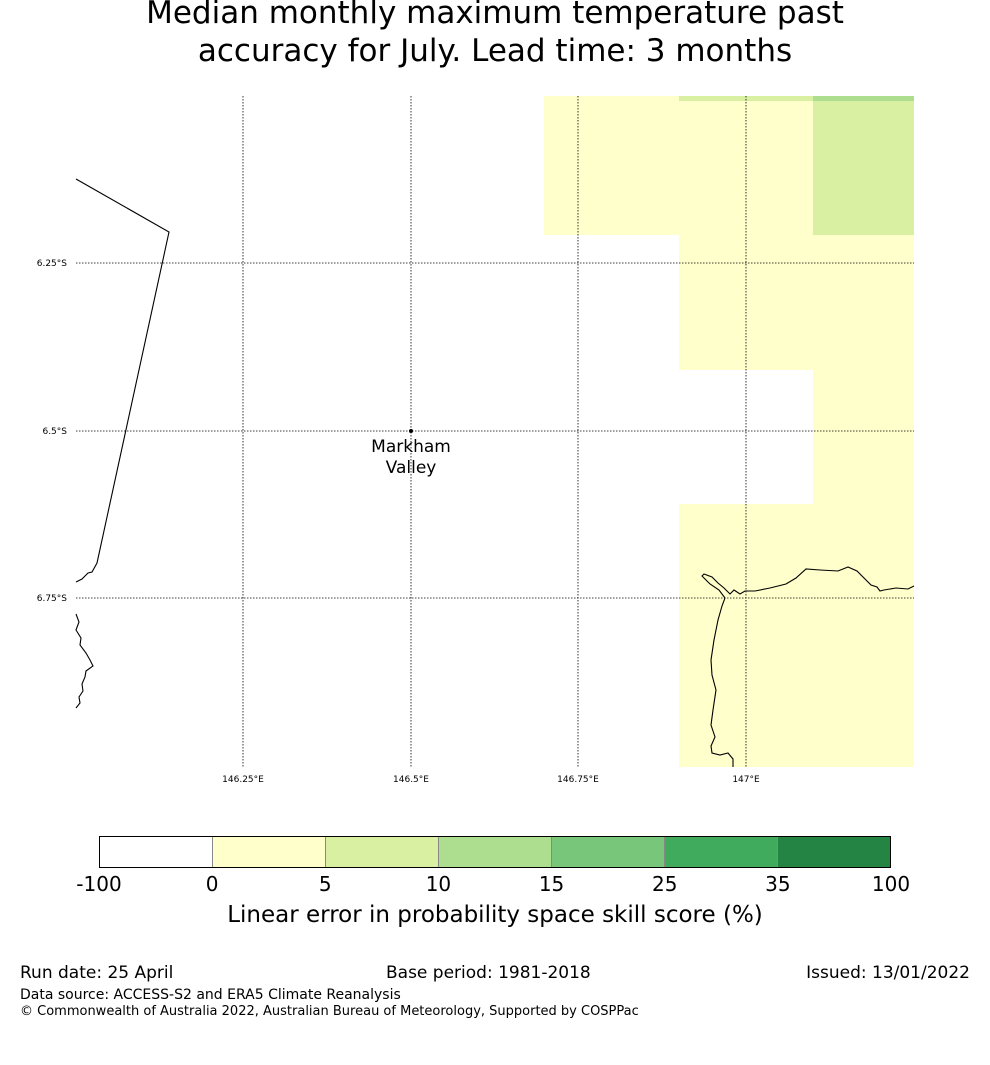 This screenshot has width=990, height=1065. I want to click on longitude-label: 146.5°E, so click(411, 780).